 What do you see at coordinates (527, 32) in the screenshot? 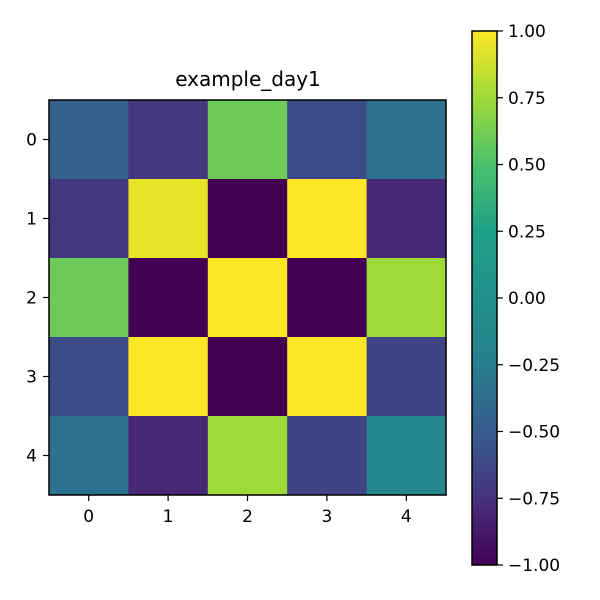
I see `colorbar-tick-label: 1.00` at bounding box center [527, 32].